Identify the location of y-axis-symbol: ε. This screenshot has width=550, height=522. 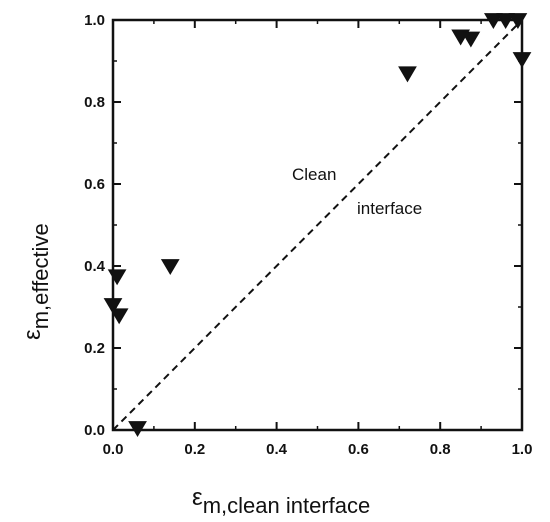
(32, 334).